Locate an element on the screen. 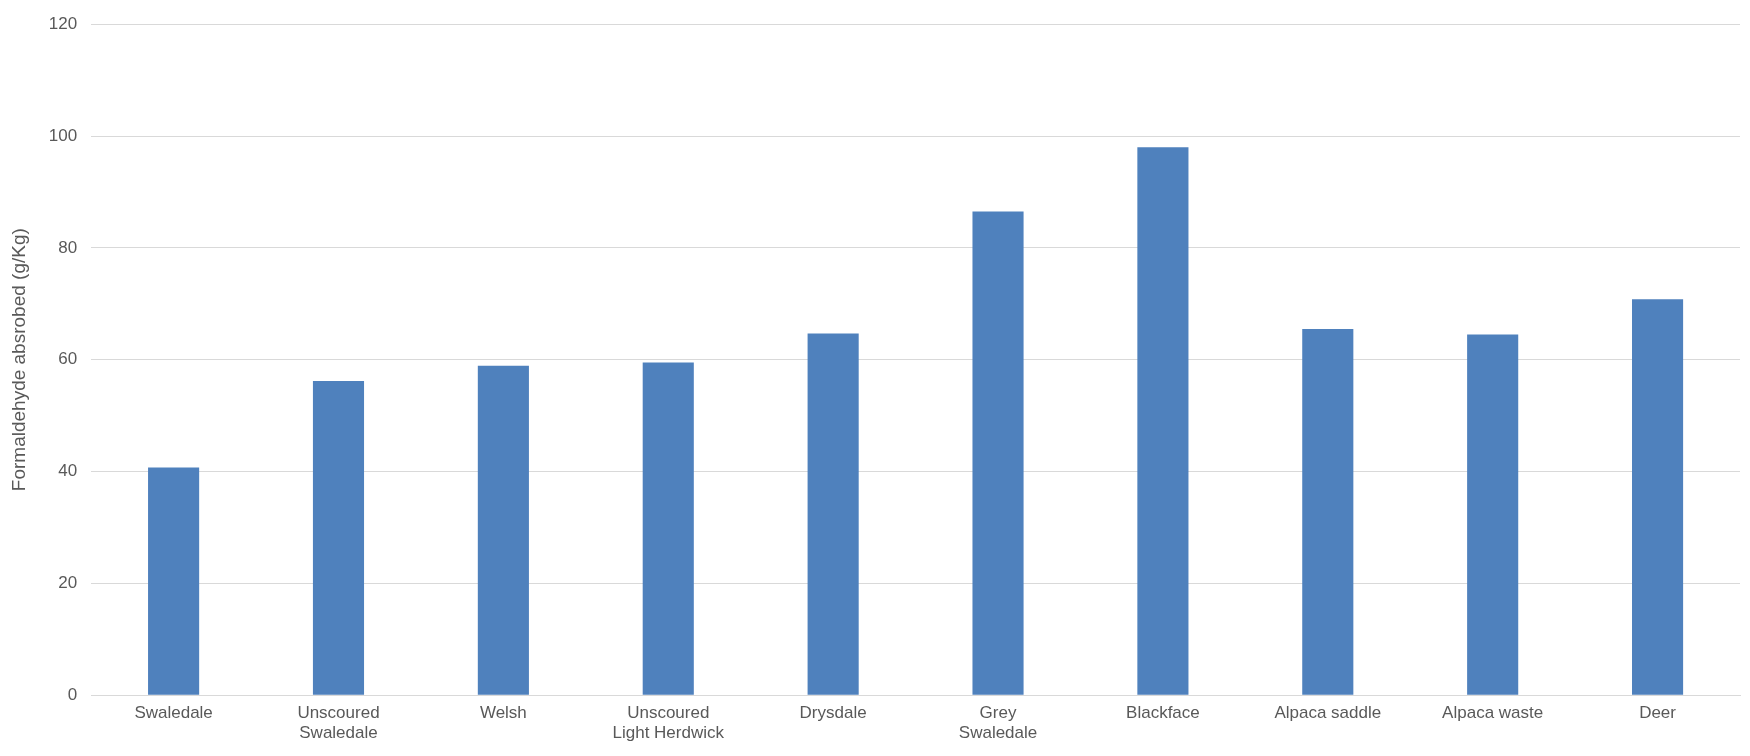 The height and width of the screenshot is (756, 1750). x-tick-label: Unscoured Swaledale is located at coordinates (338, 723).